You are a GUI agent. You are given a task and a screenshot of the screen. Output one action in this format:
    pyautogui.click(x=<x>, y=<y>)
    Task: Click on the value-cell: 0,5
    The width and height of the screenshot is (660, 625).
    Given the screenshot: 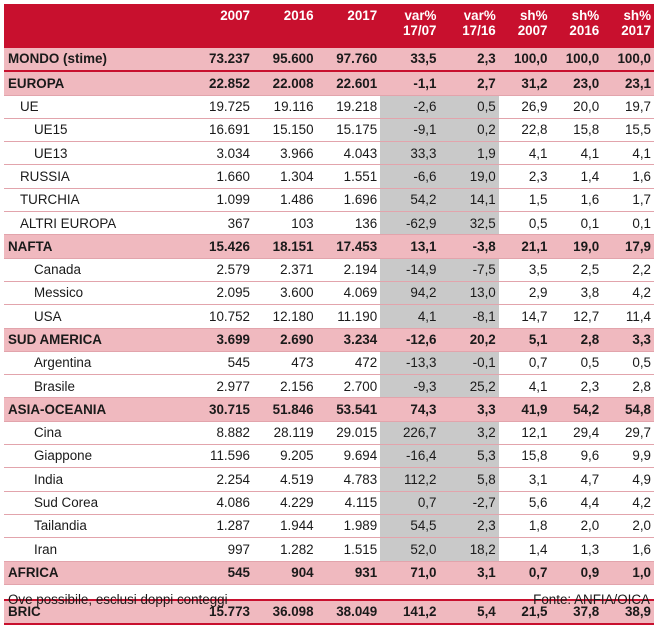 What is the action you would take?
    pyautogui.click(x=576, y=363)
    